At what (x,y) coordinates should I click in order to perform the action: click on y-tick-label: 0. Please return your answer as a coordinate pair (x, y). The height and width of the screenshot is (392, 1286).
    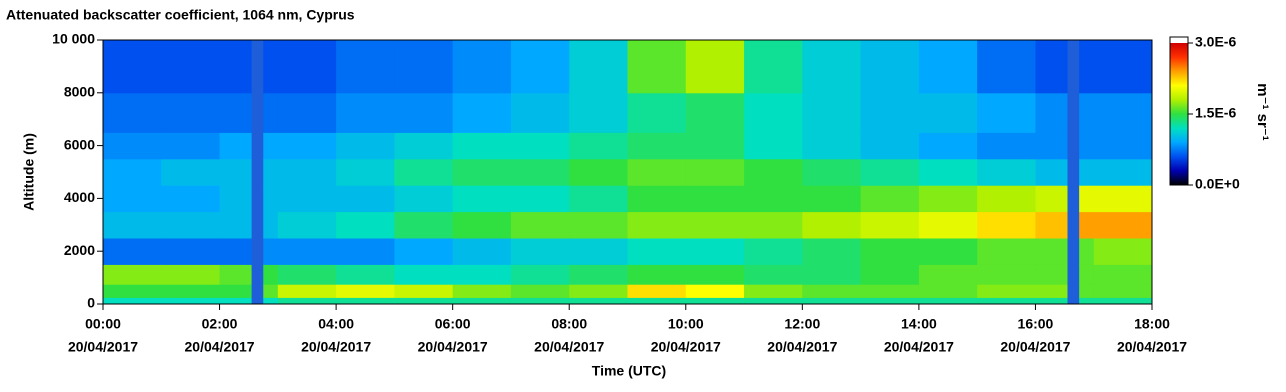
    Looking at the image, I should click on (91, 303).